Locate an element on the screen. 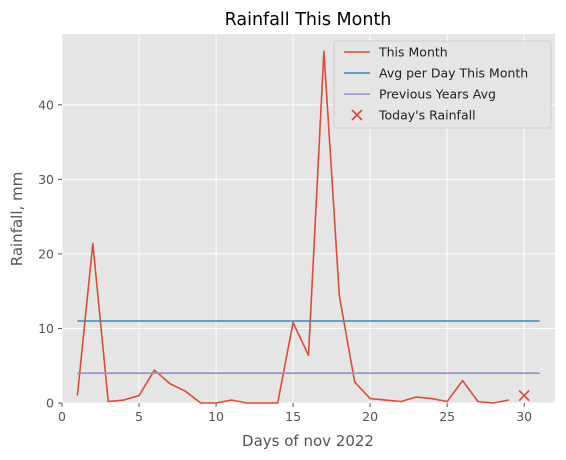 The image size is (566, 460). legend-box is located at coordinates (442, 84).